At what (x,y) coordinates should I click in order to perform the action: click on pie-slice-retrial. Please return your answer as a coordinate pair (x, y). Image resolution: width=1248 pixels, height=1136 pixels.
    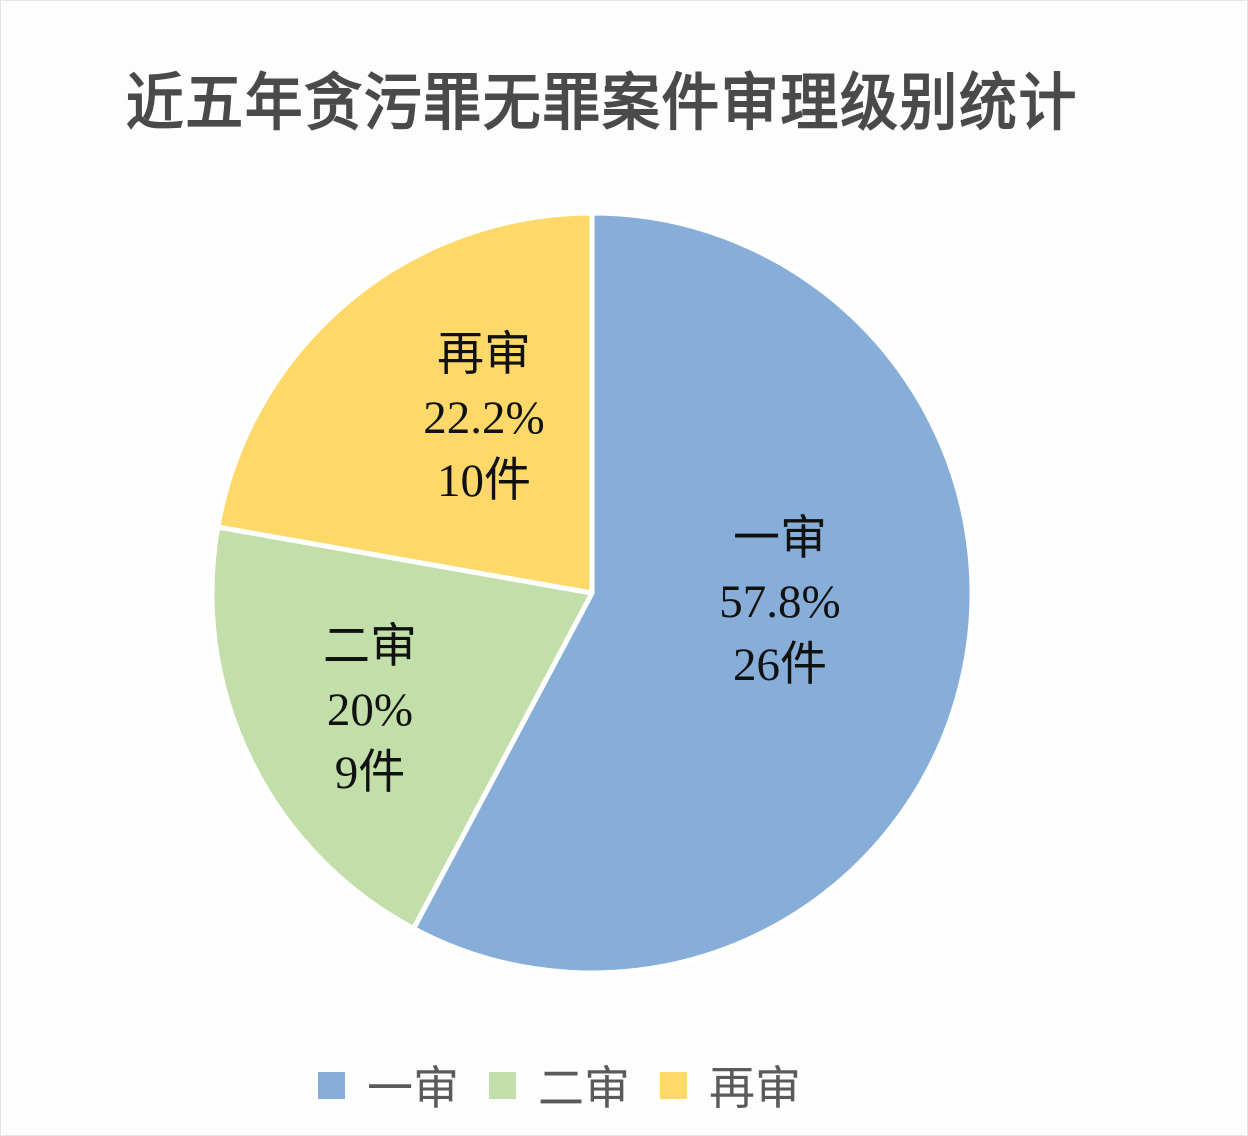
    Looking at the image, I should click on (405, 403).